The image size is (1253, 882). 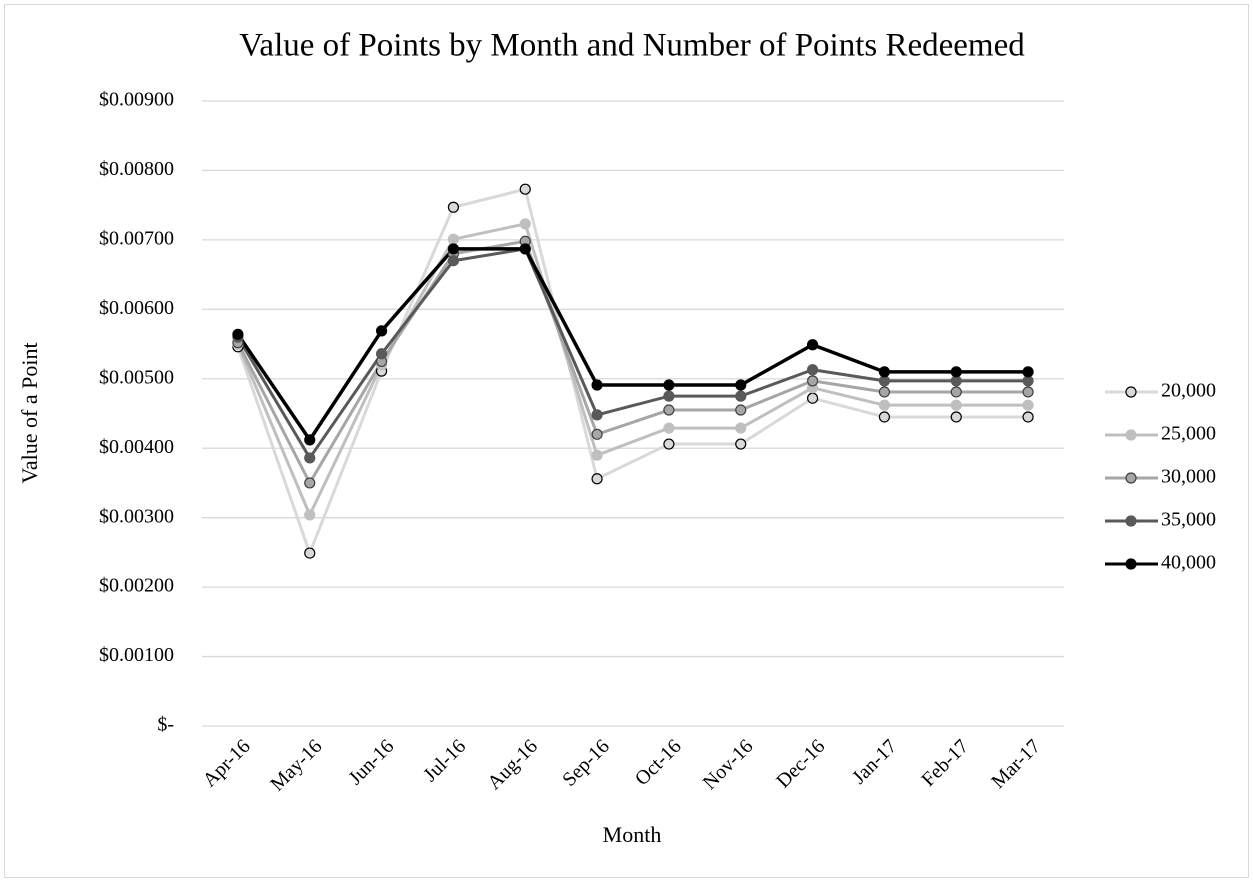 What do you see at coordinates (136, 377) in the screenshot?
I see `y-tick-label: $0.00500` at bounding box center [136, 377].